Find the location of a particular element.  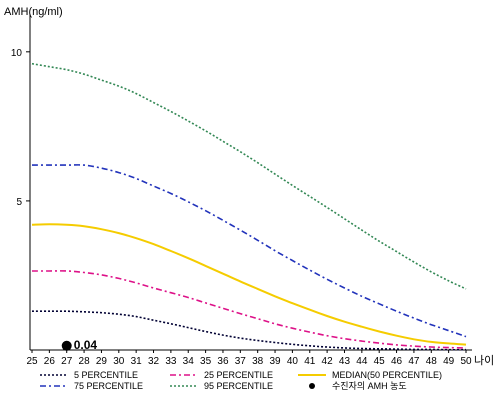

legend-label: 25 PERCENTILE is located at coordinates (238, 375).